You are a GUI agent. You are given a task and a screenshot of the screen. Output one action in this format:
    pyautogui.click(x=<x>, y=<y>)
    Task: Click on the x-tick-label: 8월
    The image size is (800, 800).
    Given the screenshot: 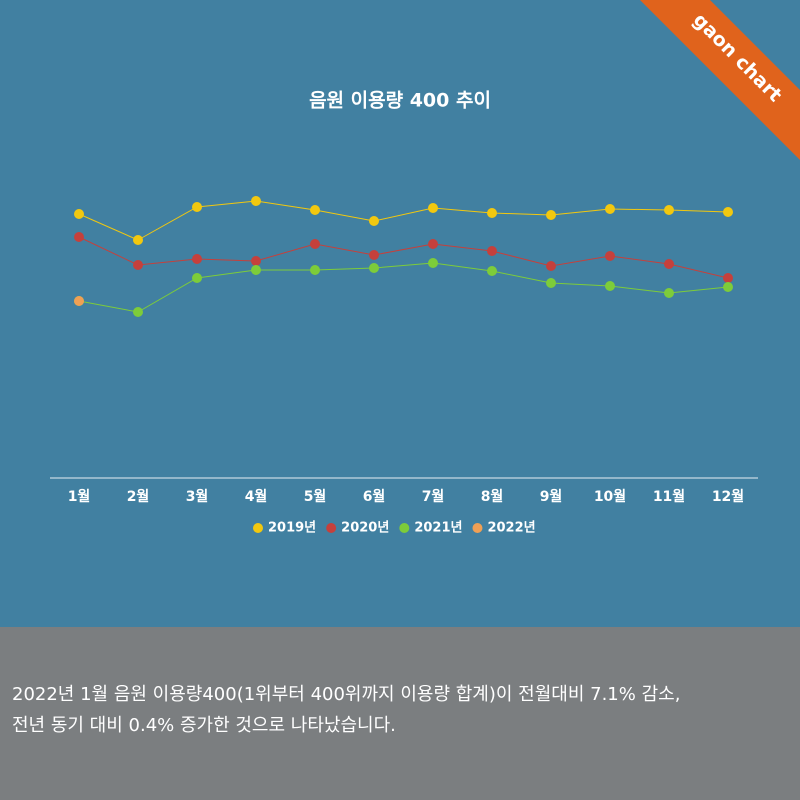 What is the action you would take?
    pyautogui.click(x=492, y=496)
    